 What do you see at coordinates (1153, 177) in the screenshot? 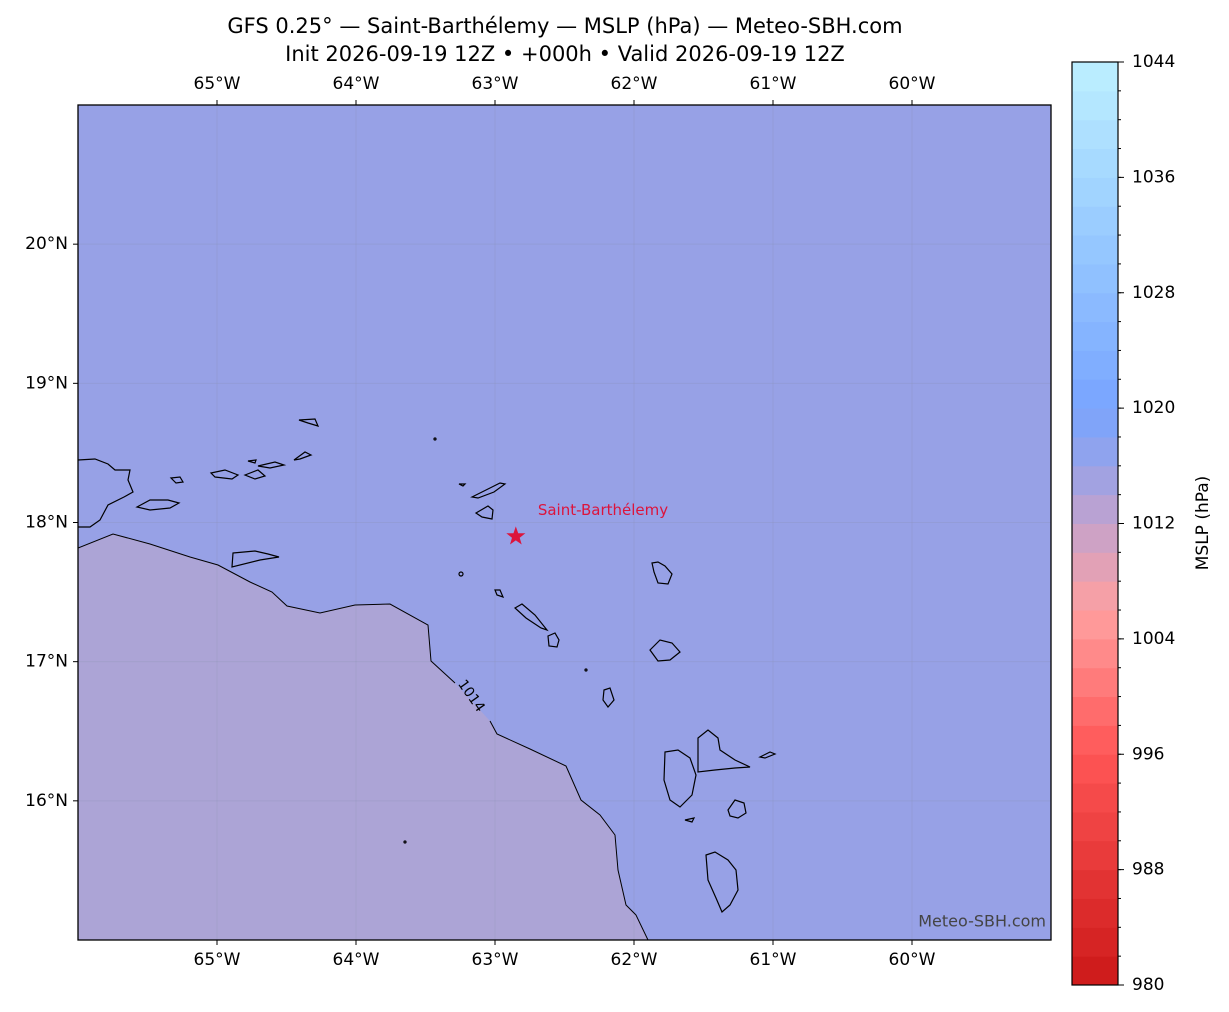
I see `colorbar-tick-label: 1036` at bounding box center [1153, 177].